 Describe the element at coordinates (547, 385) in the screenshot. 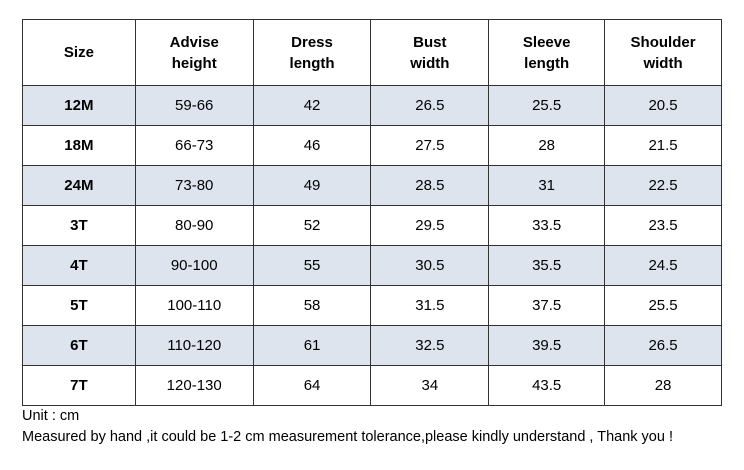

I see `table-cell: 43.5` at that location.